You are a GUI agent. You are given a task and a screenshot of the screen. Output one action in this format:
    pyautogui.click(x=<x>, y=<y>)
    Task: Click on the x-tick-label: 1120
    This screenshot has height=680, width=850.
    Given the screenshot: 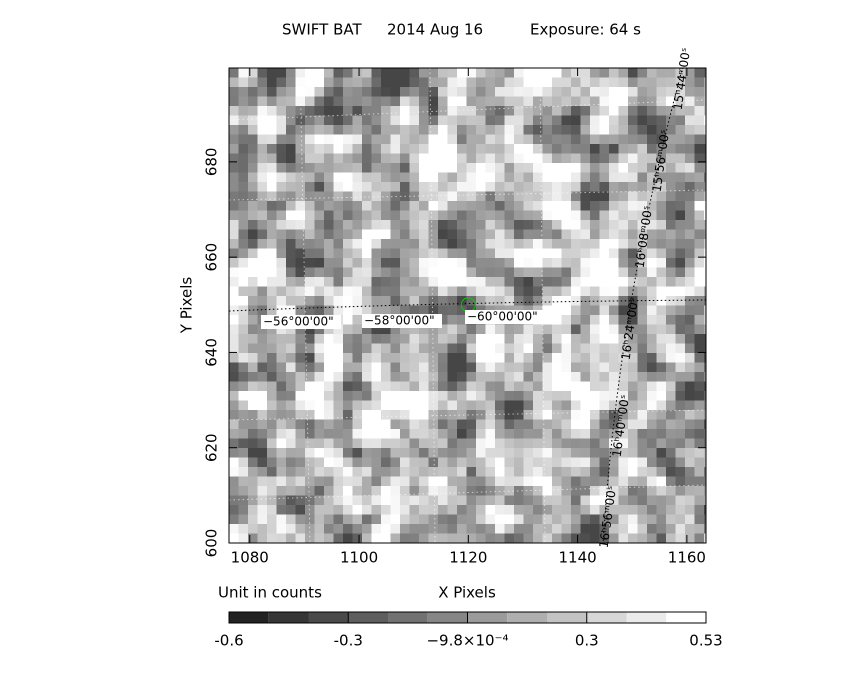 What is the action you would take?
    pyautogui.click(x=468, y=558)
    